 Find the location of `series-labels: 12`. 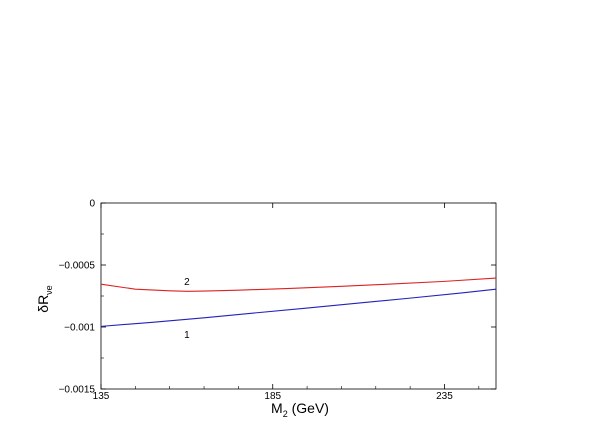

series-labels: 12 is located at coordinates (187, 309).